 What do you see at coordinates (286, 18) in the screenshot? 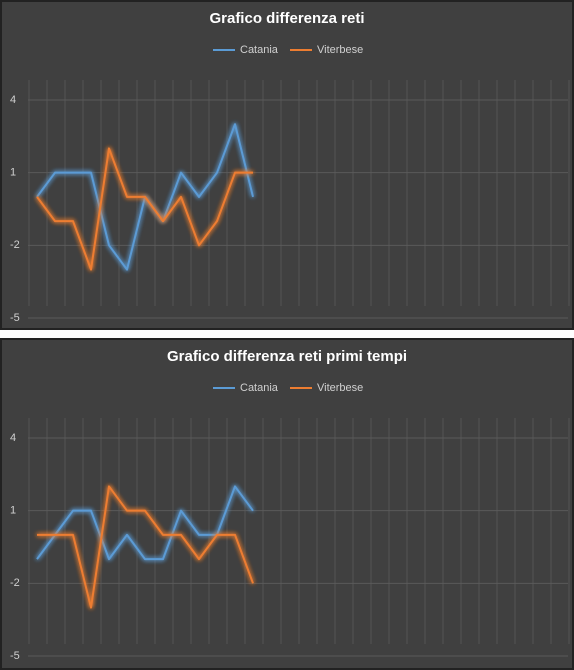
I see `chart-title: Grafico differenza reti` at bounding box center [286, 18].